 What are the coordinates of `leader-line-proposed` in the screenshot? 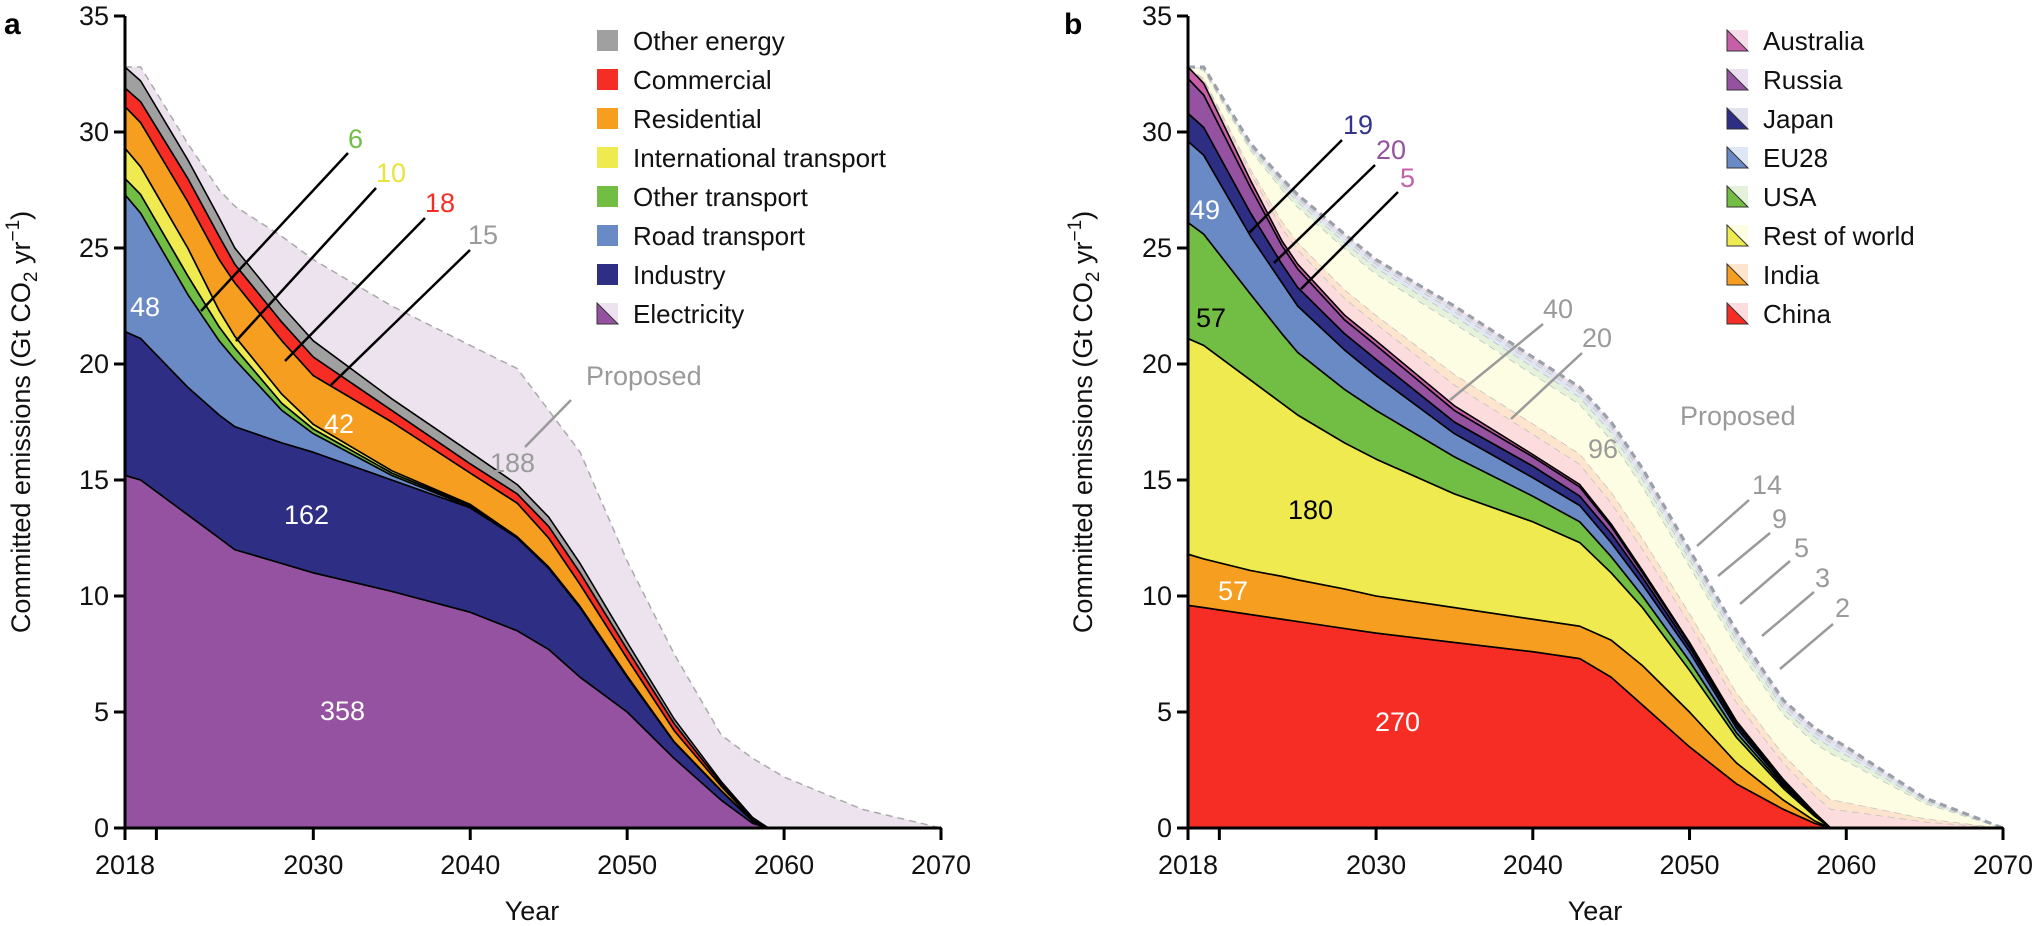 It's located at (548, 423).